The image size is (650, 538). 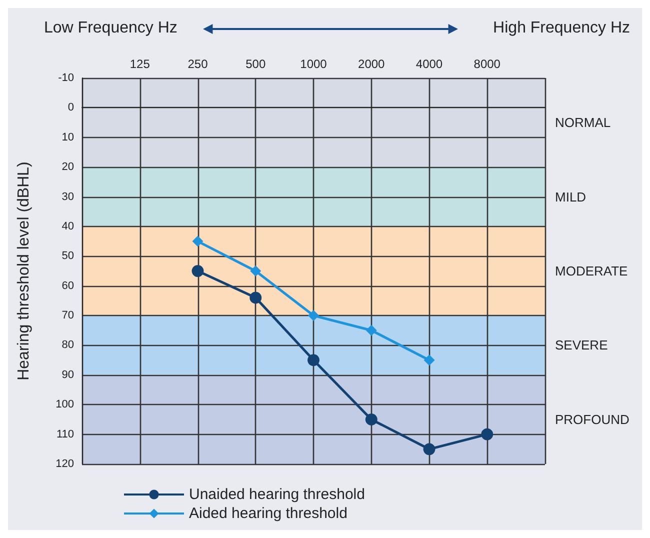 I want to click on y-tick-label: 40, so click(x=68, y=226).